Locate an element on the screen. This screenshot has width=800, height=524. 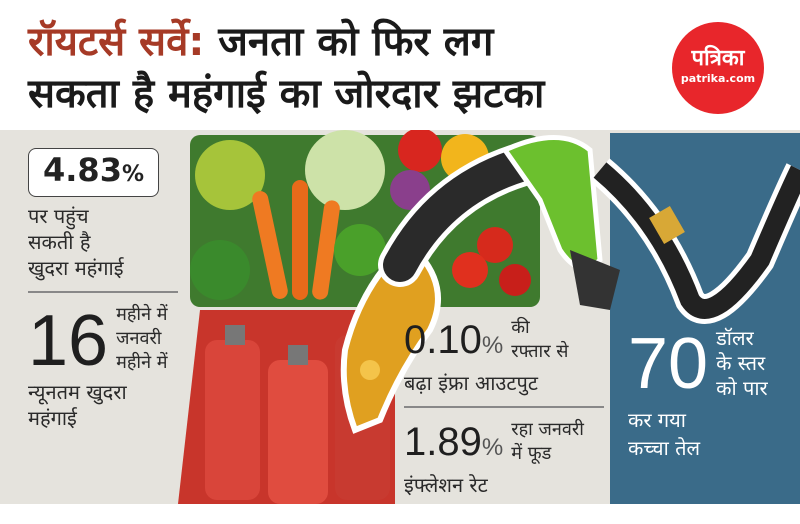
patrika-logo: पत्रिका patrika.com is located at coordinates (718, 68).